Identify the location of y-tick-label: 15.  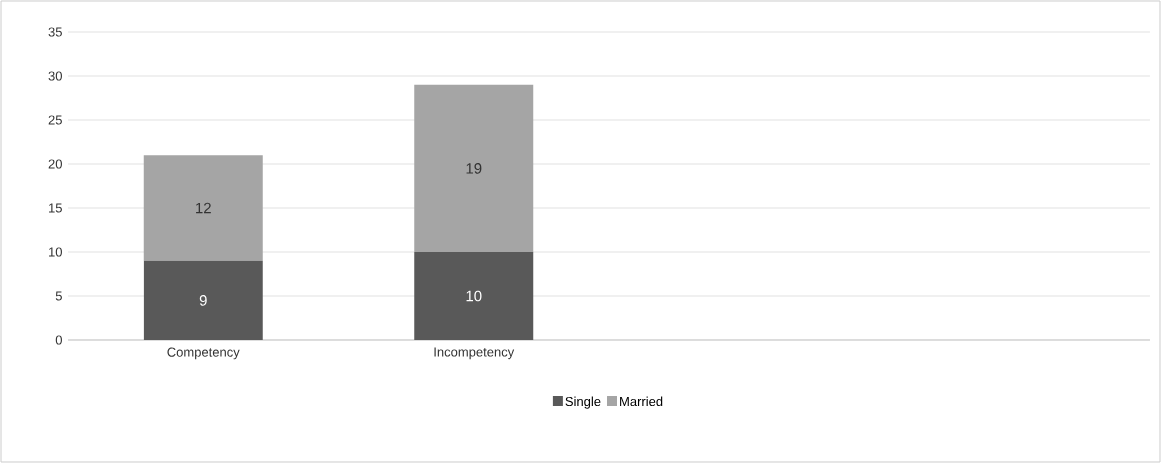
(55, 208).